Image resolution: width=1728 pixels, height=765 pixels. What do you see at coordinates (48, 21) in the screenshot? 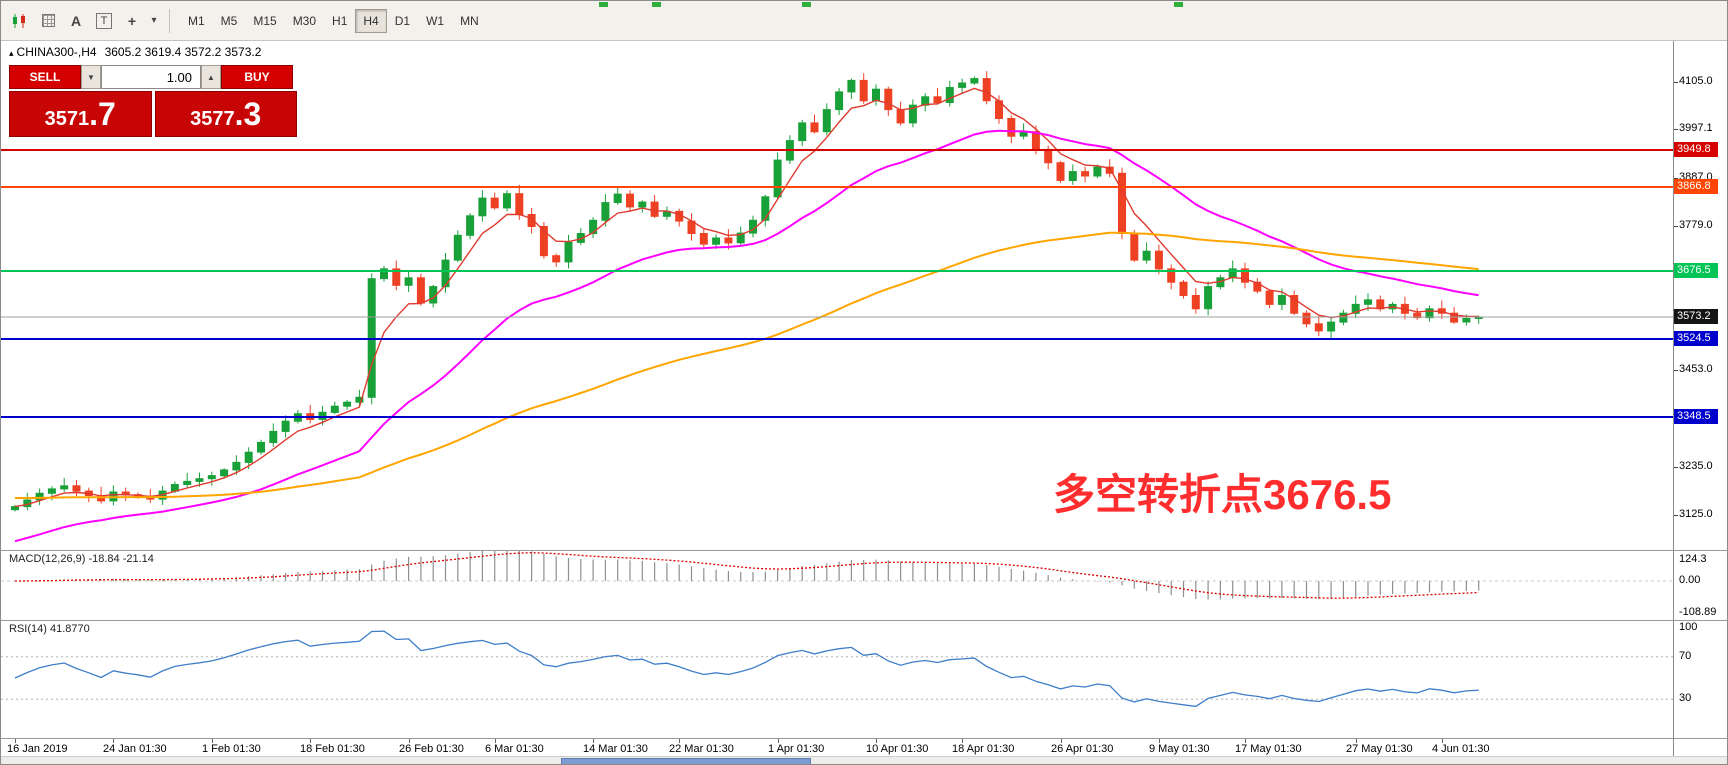
I see `grid-icon` at bounding box center [48, 21].